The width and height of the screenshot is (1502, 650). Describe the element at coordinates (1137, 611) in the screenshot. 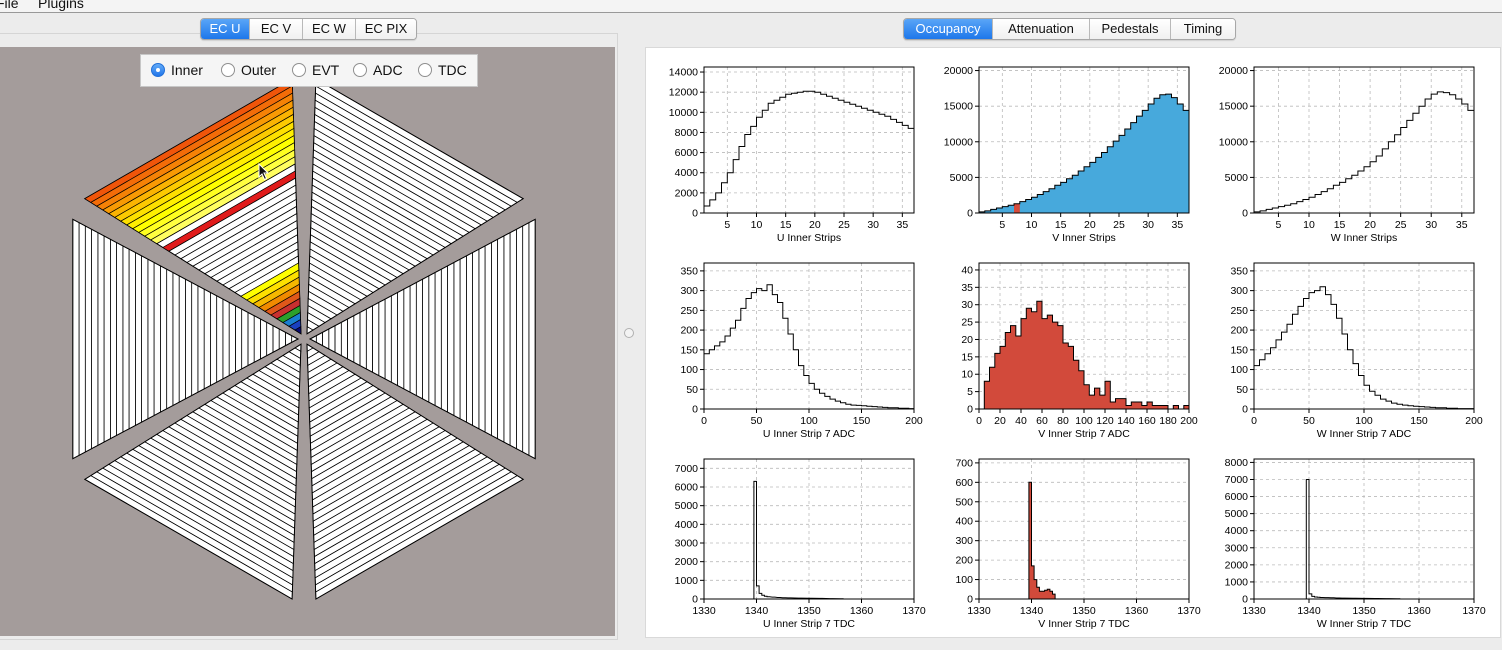

I see `x-tick-label: 1360` at that location.